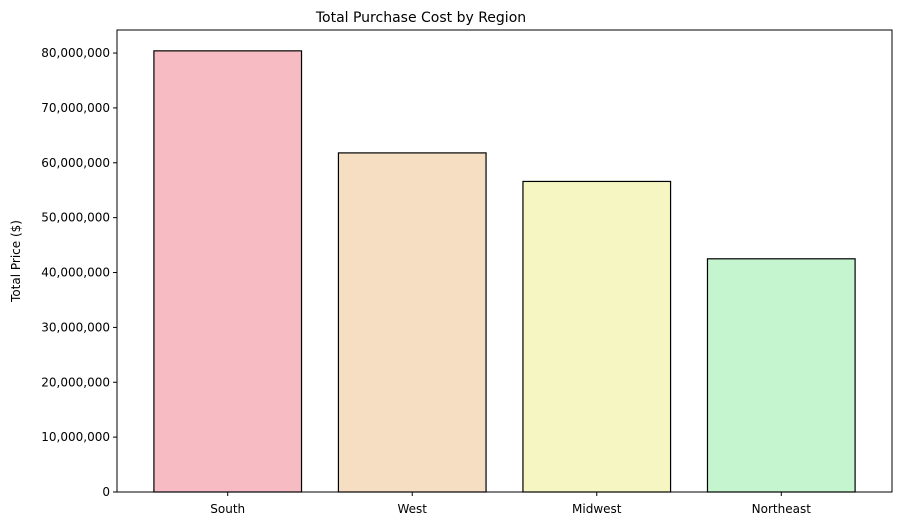 This screenshot has width=904, height=526. What do you see at coordinates (106, 492) in the screenshot?
I see `y-tick-label: 0` at bounding box center [106, 492].